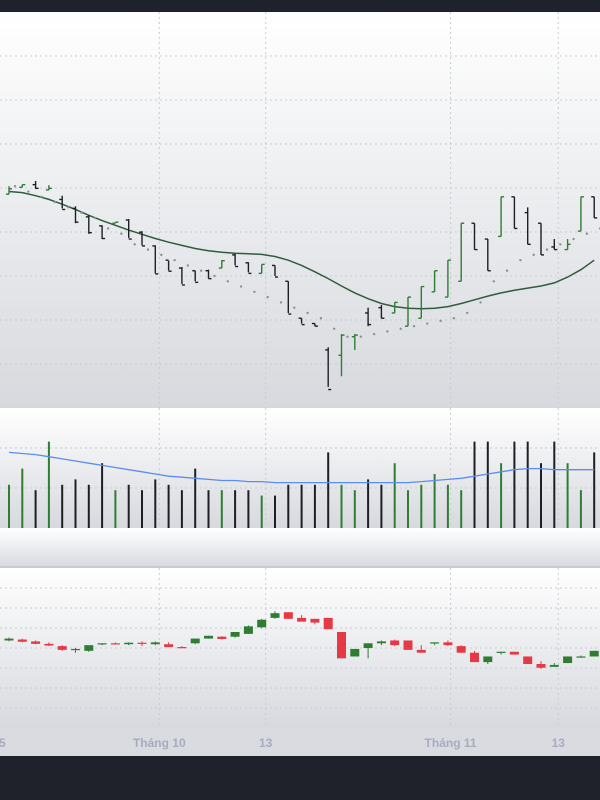 The width and height of the screenshot is (600, 800). I want to click on volume-moving-average-line, so click(301, 467).